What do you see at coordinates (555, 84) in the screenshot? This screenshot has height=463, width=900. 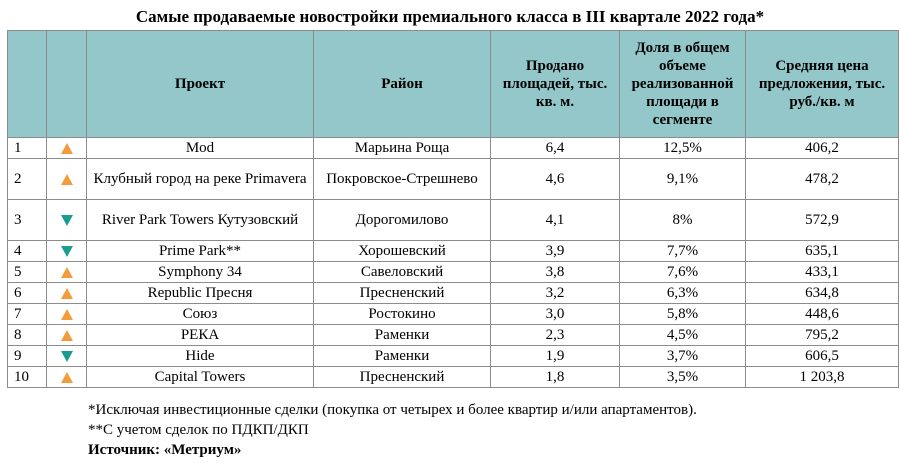 I see `header-sold: Продано площадей, тыс. кв. м.` at bounding box center [555, 84].